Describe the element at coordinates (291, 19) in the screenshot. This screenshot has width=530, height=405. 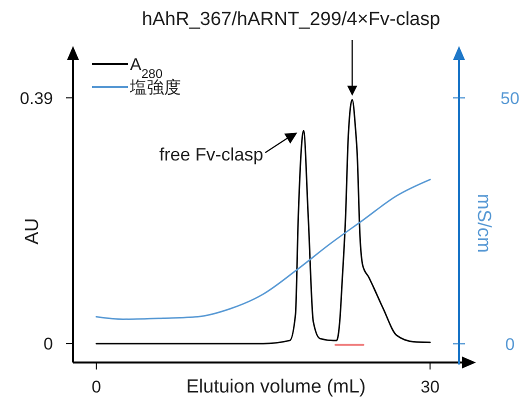
I see `chart-title: hAhR_367/hARNT_299/4×Fv-clasp` at that location.